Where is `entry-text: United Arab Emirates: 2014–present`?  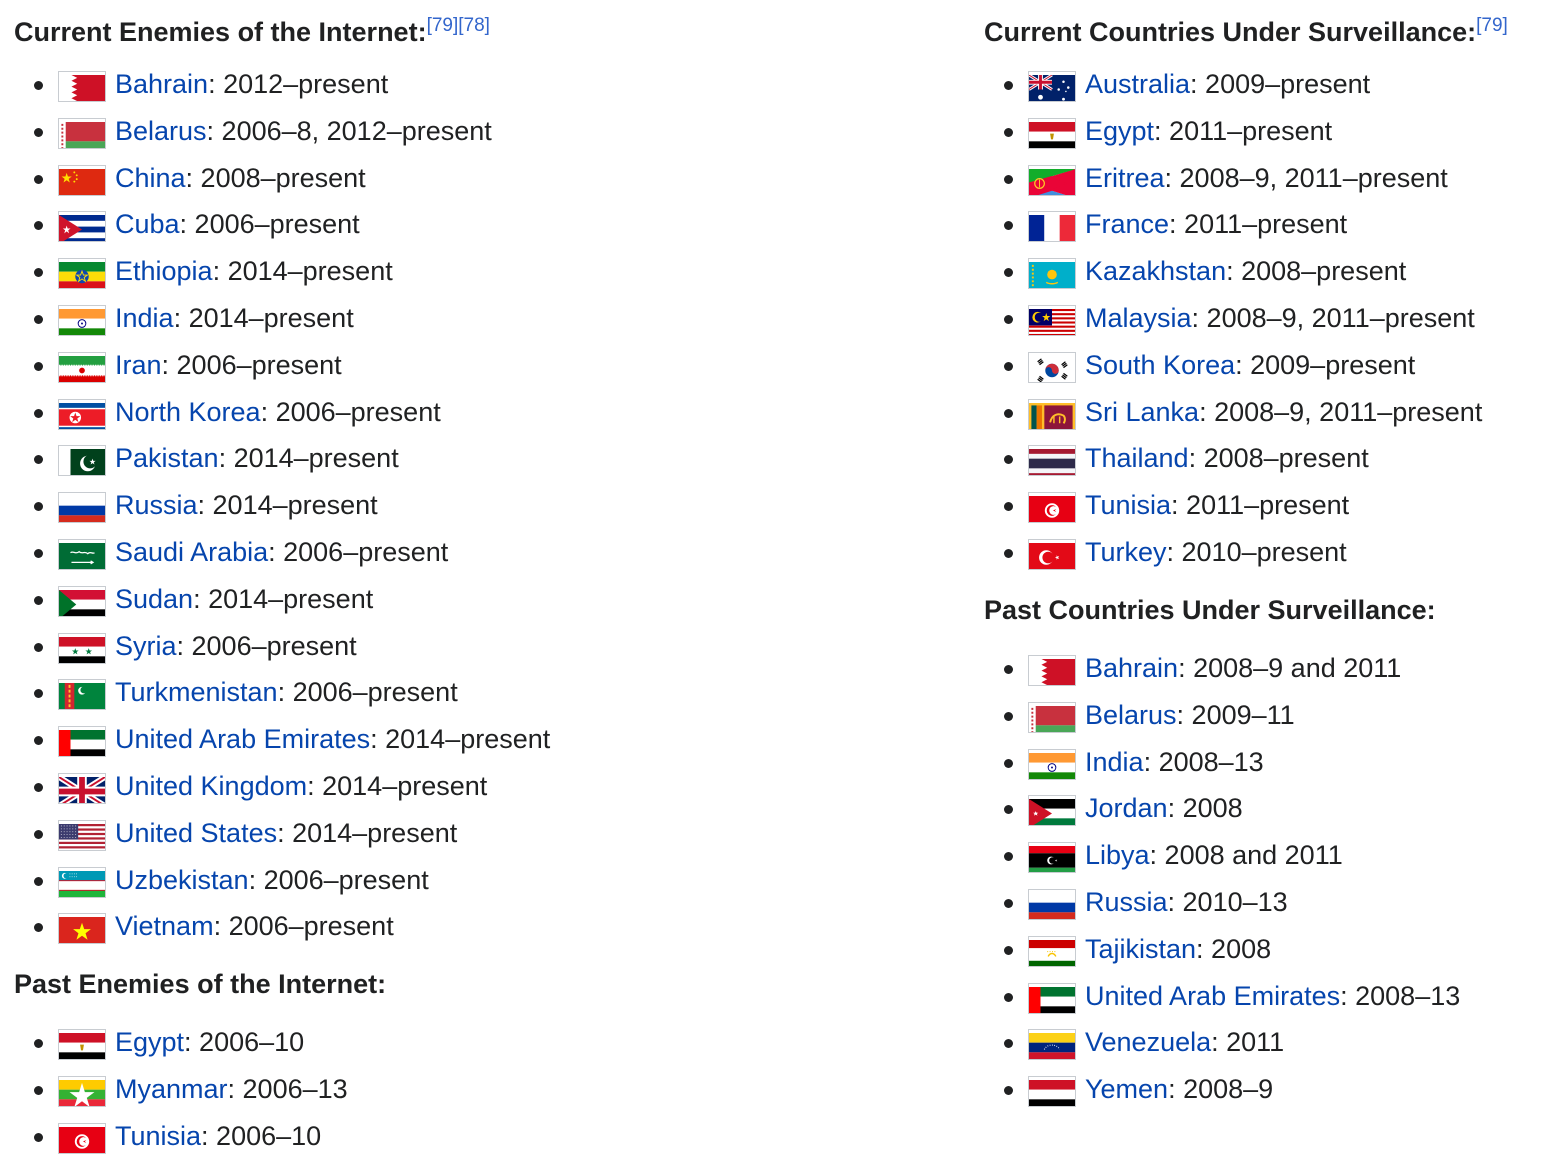
entry-text: United Arab Emirates: 2014–present is located at coordinates (332, 739).